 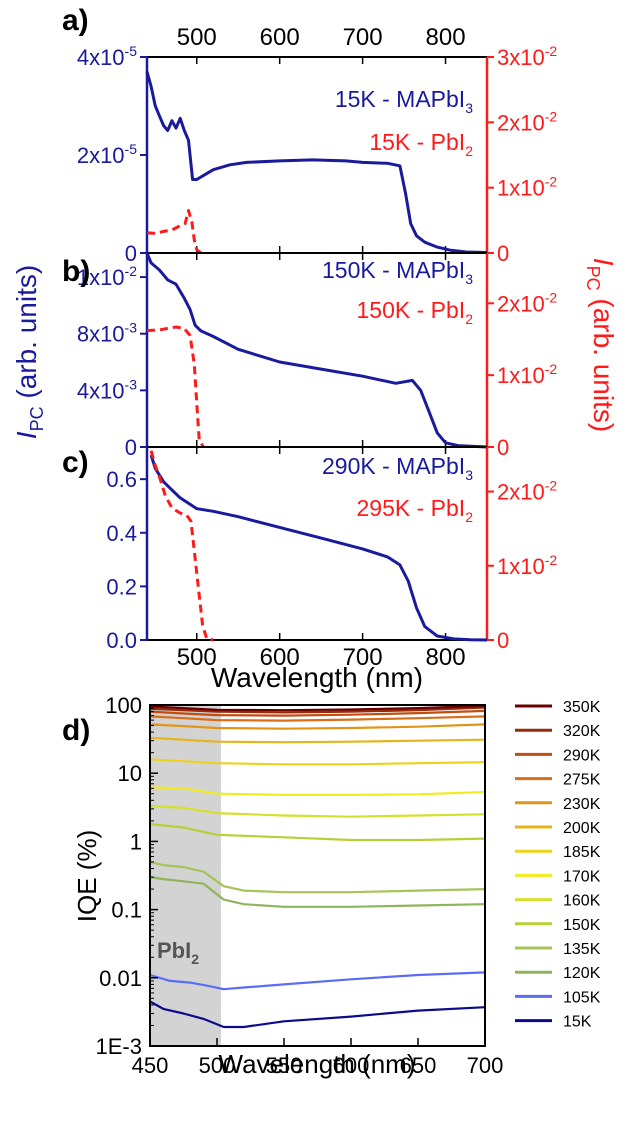 What do you see at coordinates (76, 271) in the screenshot?
I see `panel-label: b)` at bounding box center [76, 271].